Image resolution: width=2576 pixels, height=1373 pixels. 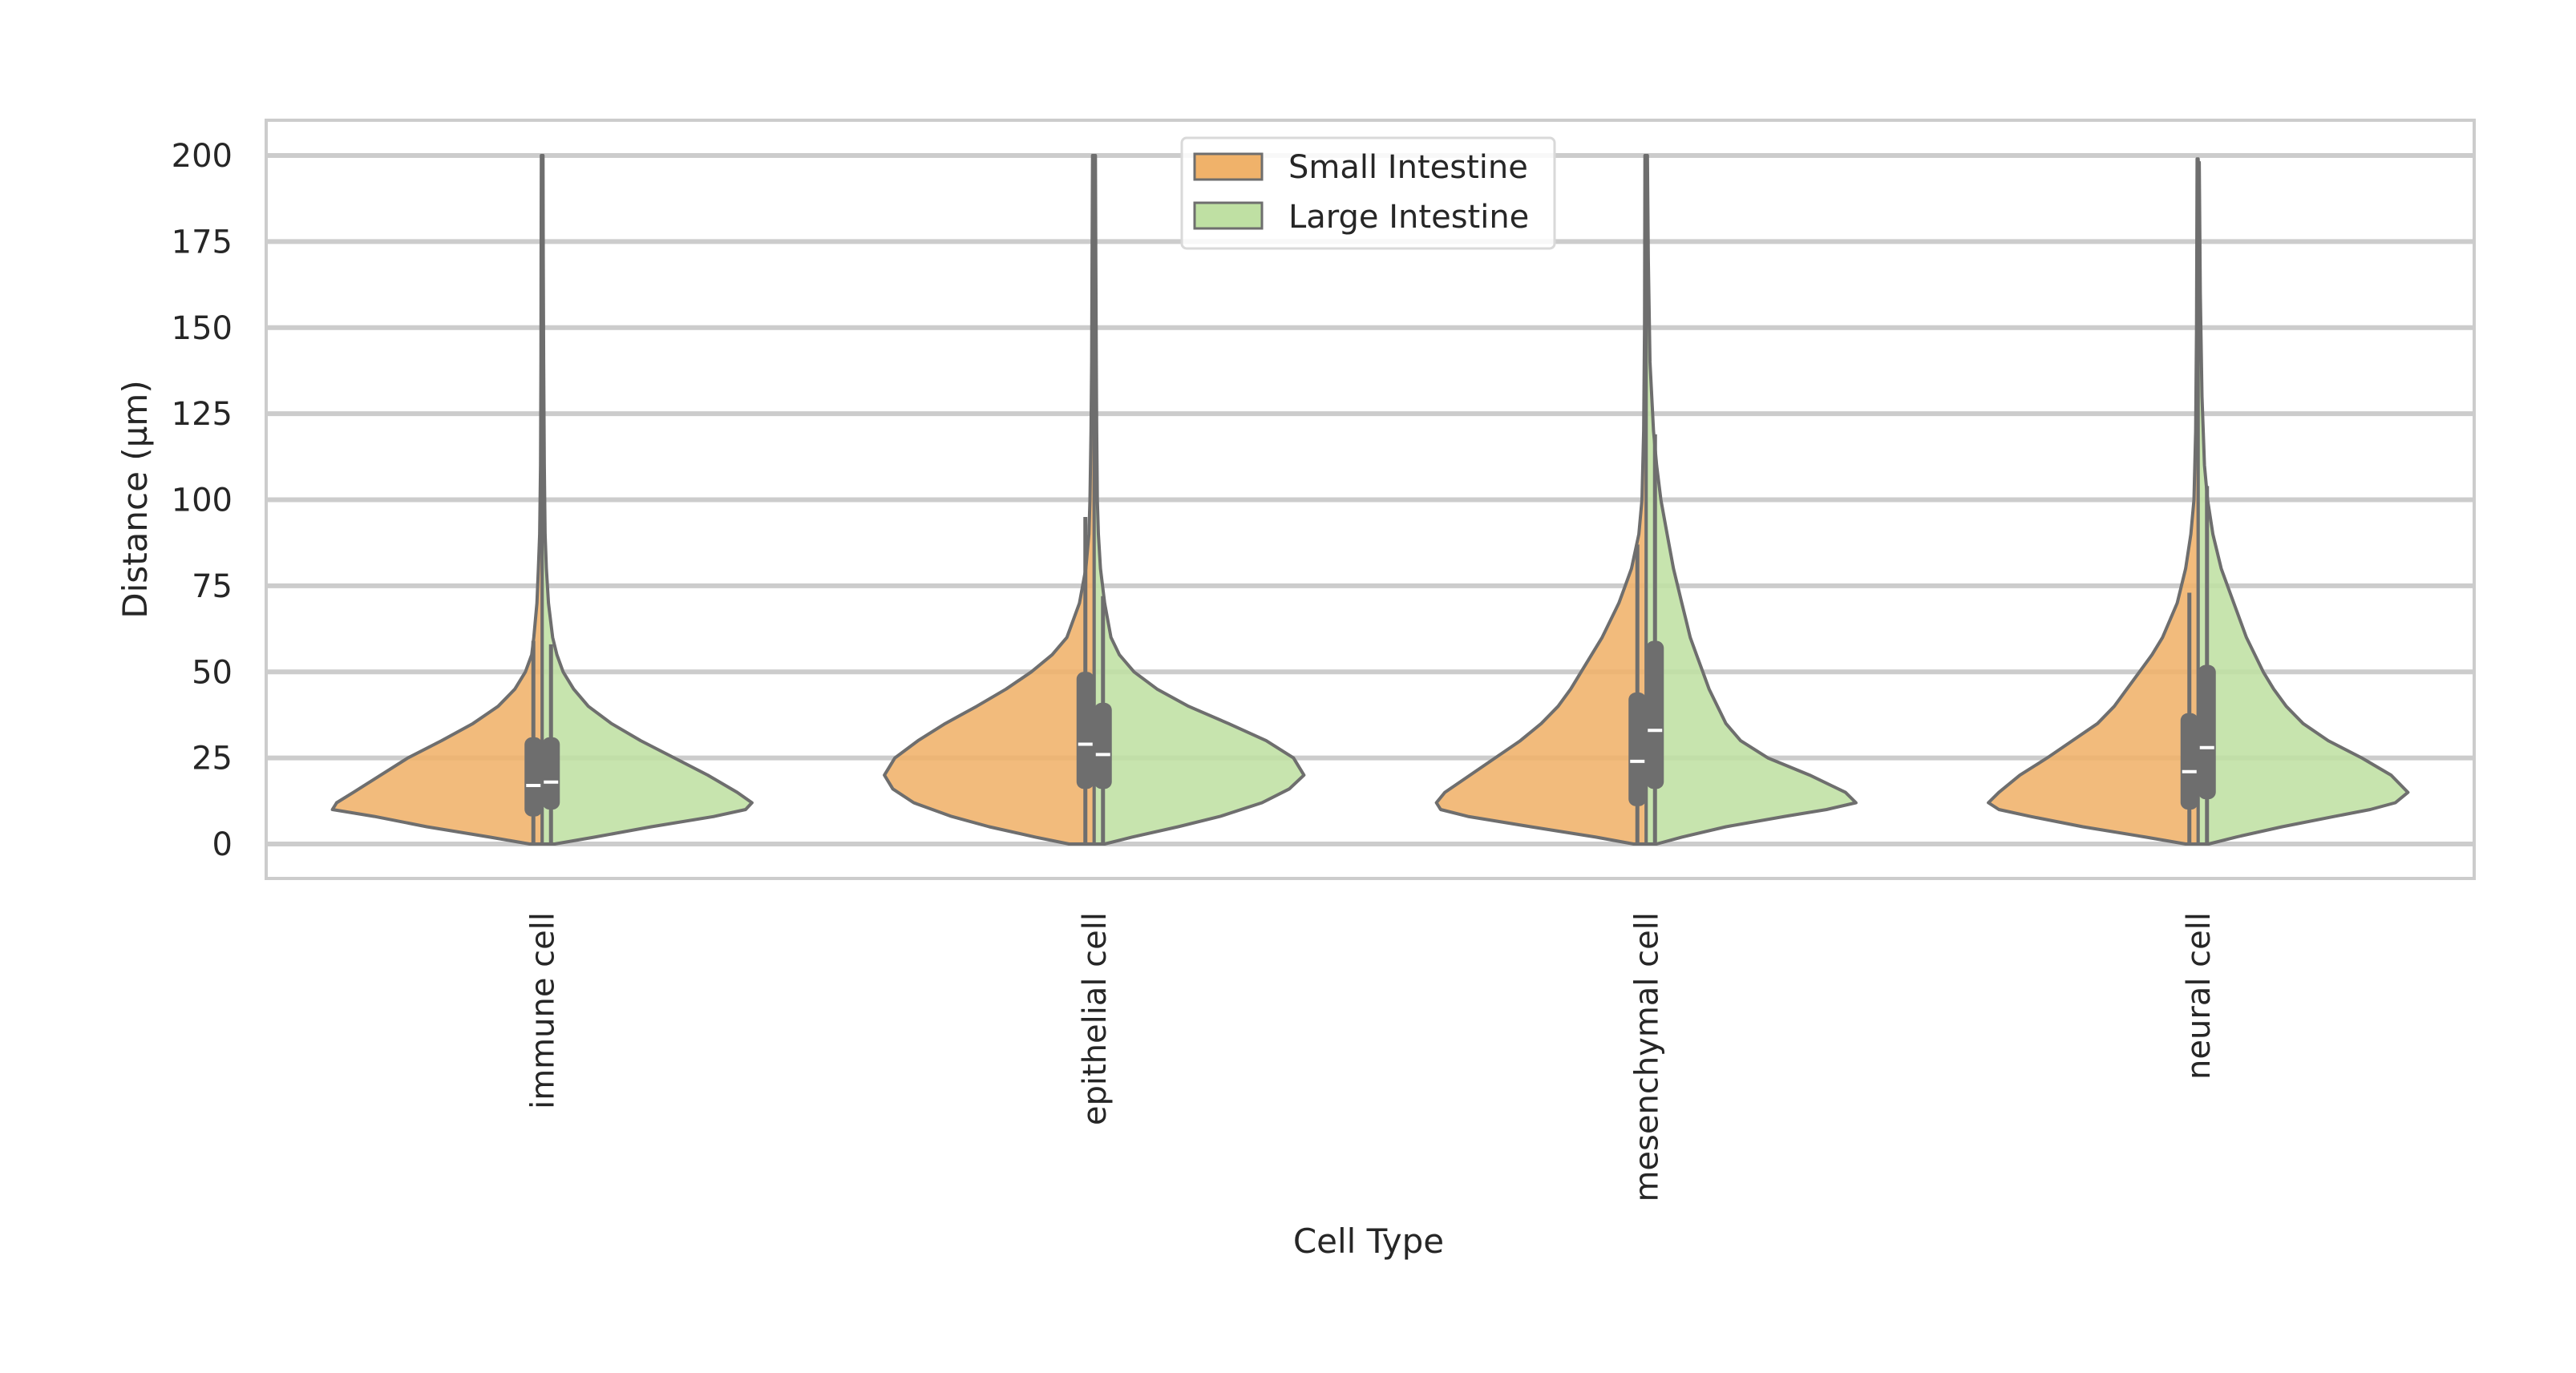 I want to click on violin-mesenchymal-cell-small-intestine, so click(x=1541, y=500).